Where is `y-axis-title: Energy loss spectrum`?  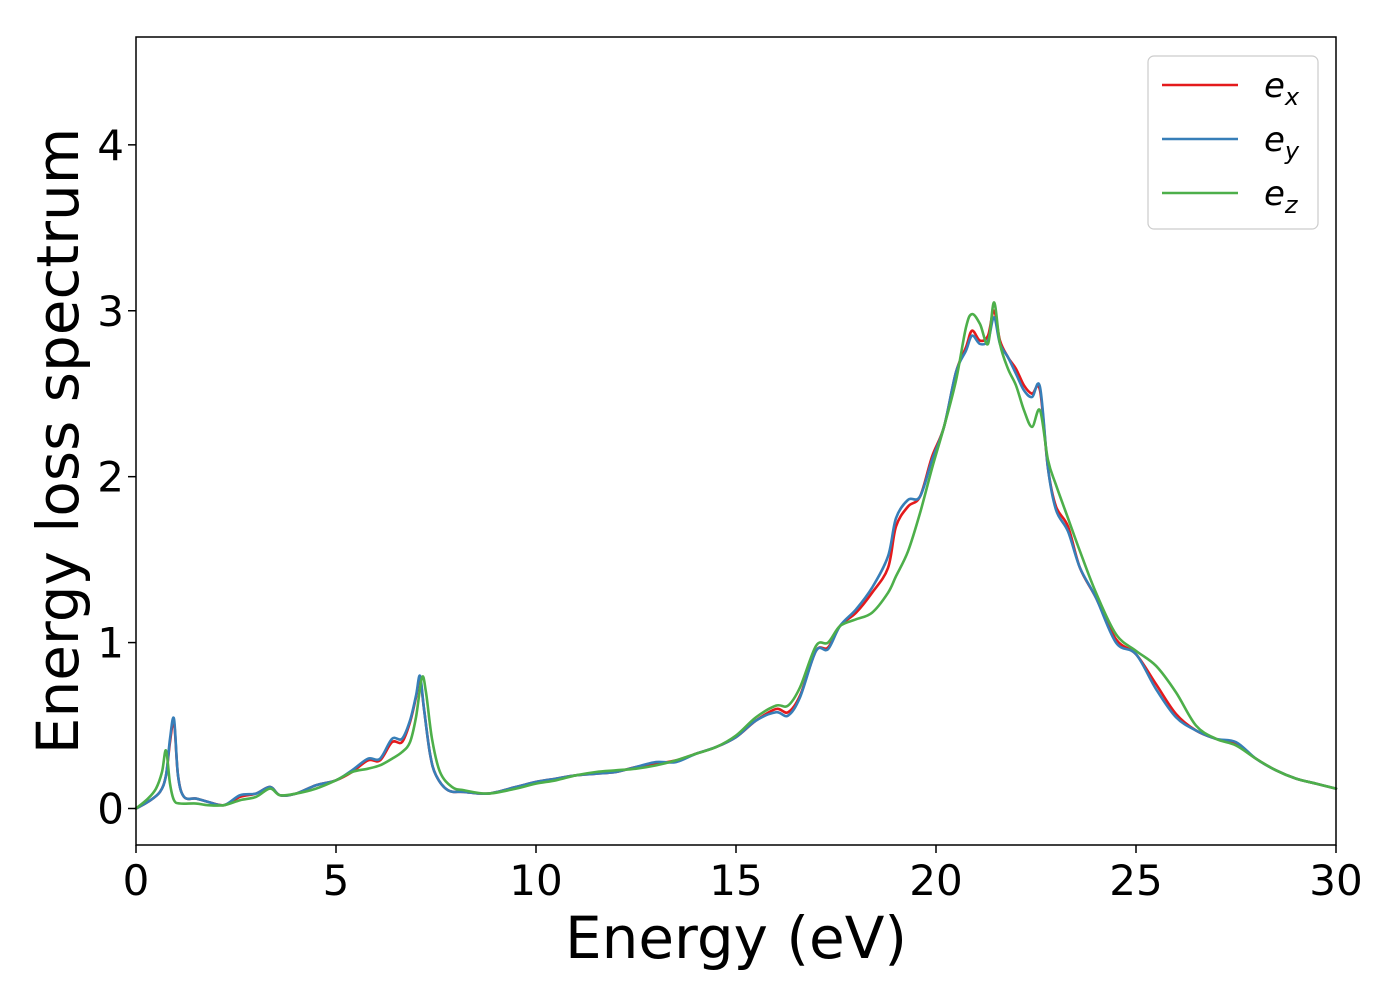 y-axis-title: Energy loss spectrum is located at coordinates (58, 441).